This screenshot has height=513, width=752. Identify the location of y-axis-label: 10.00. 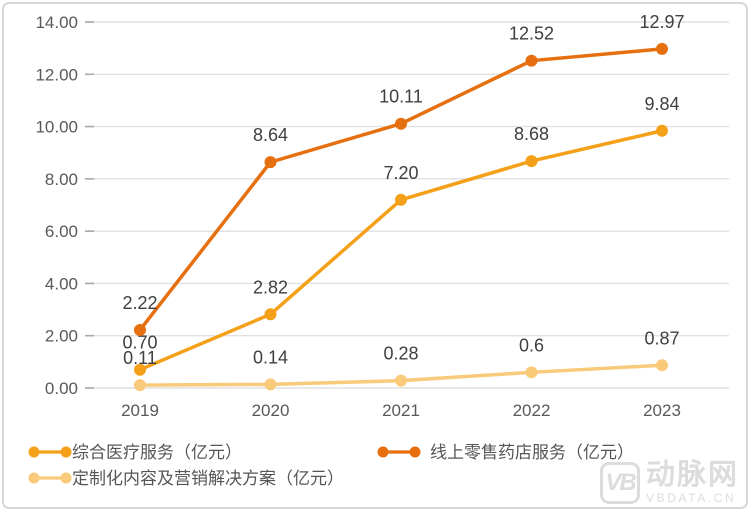
(56, 127).